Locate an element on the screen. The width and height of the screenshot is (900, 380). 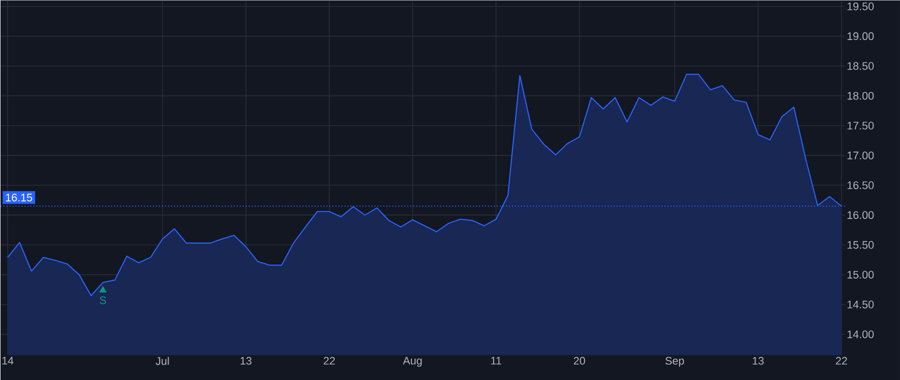
x-tick-label: Aug is located at coordinates (412, 361).